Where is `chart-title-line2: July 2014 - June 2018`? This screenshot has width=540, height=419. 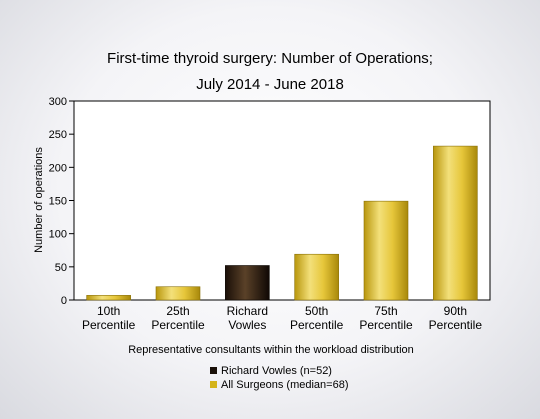
chart-title-line2: July 2014 - June 2018 is located at coordinates (270, 84).